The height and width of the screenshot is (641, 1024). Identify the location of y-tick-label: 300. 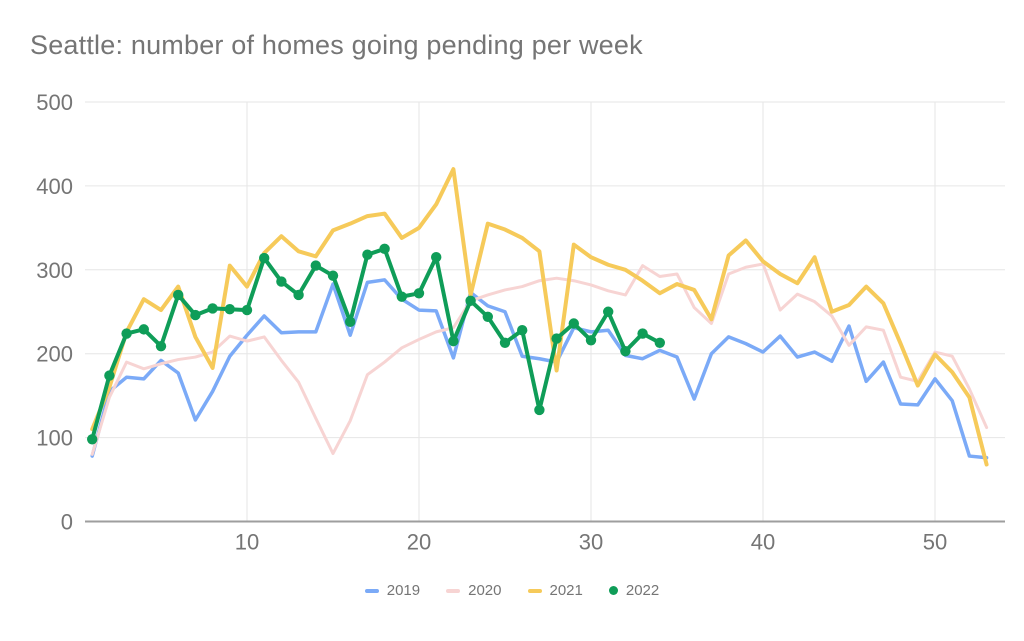
(54, 270).